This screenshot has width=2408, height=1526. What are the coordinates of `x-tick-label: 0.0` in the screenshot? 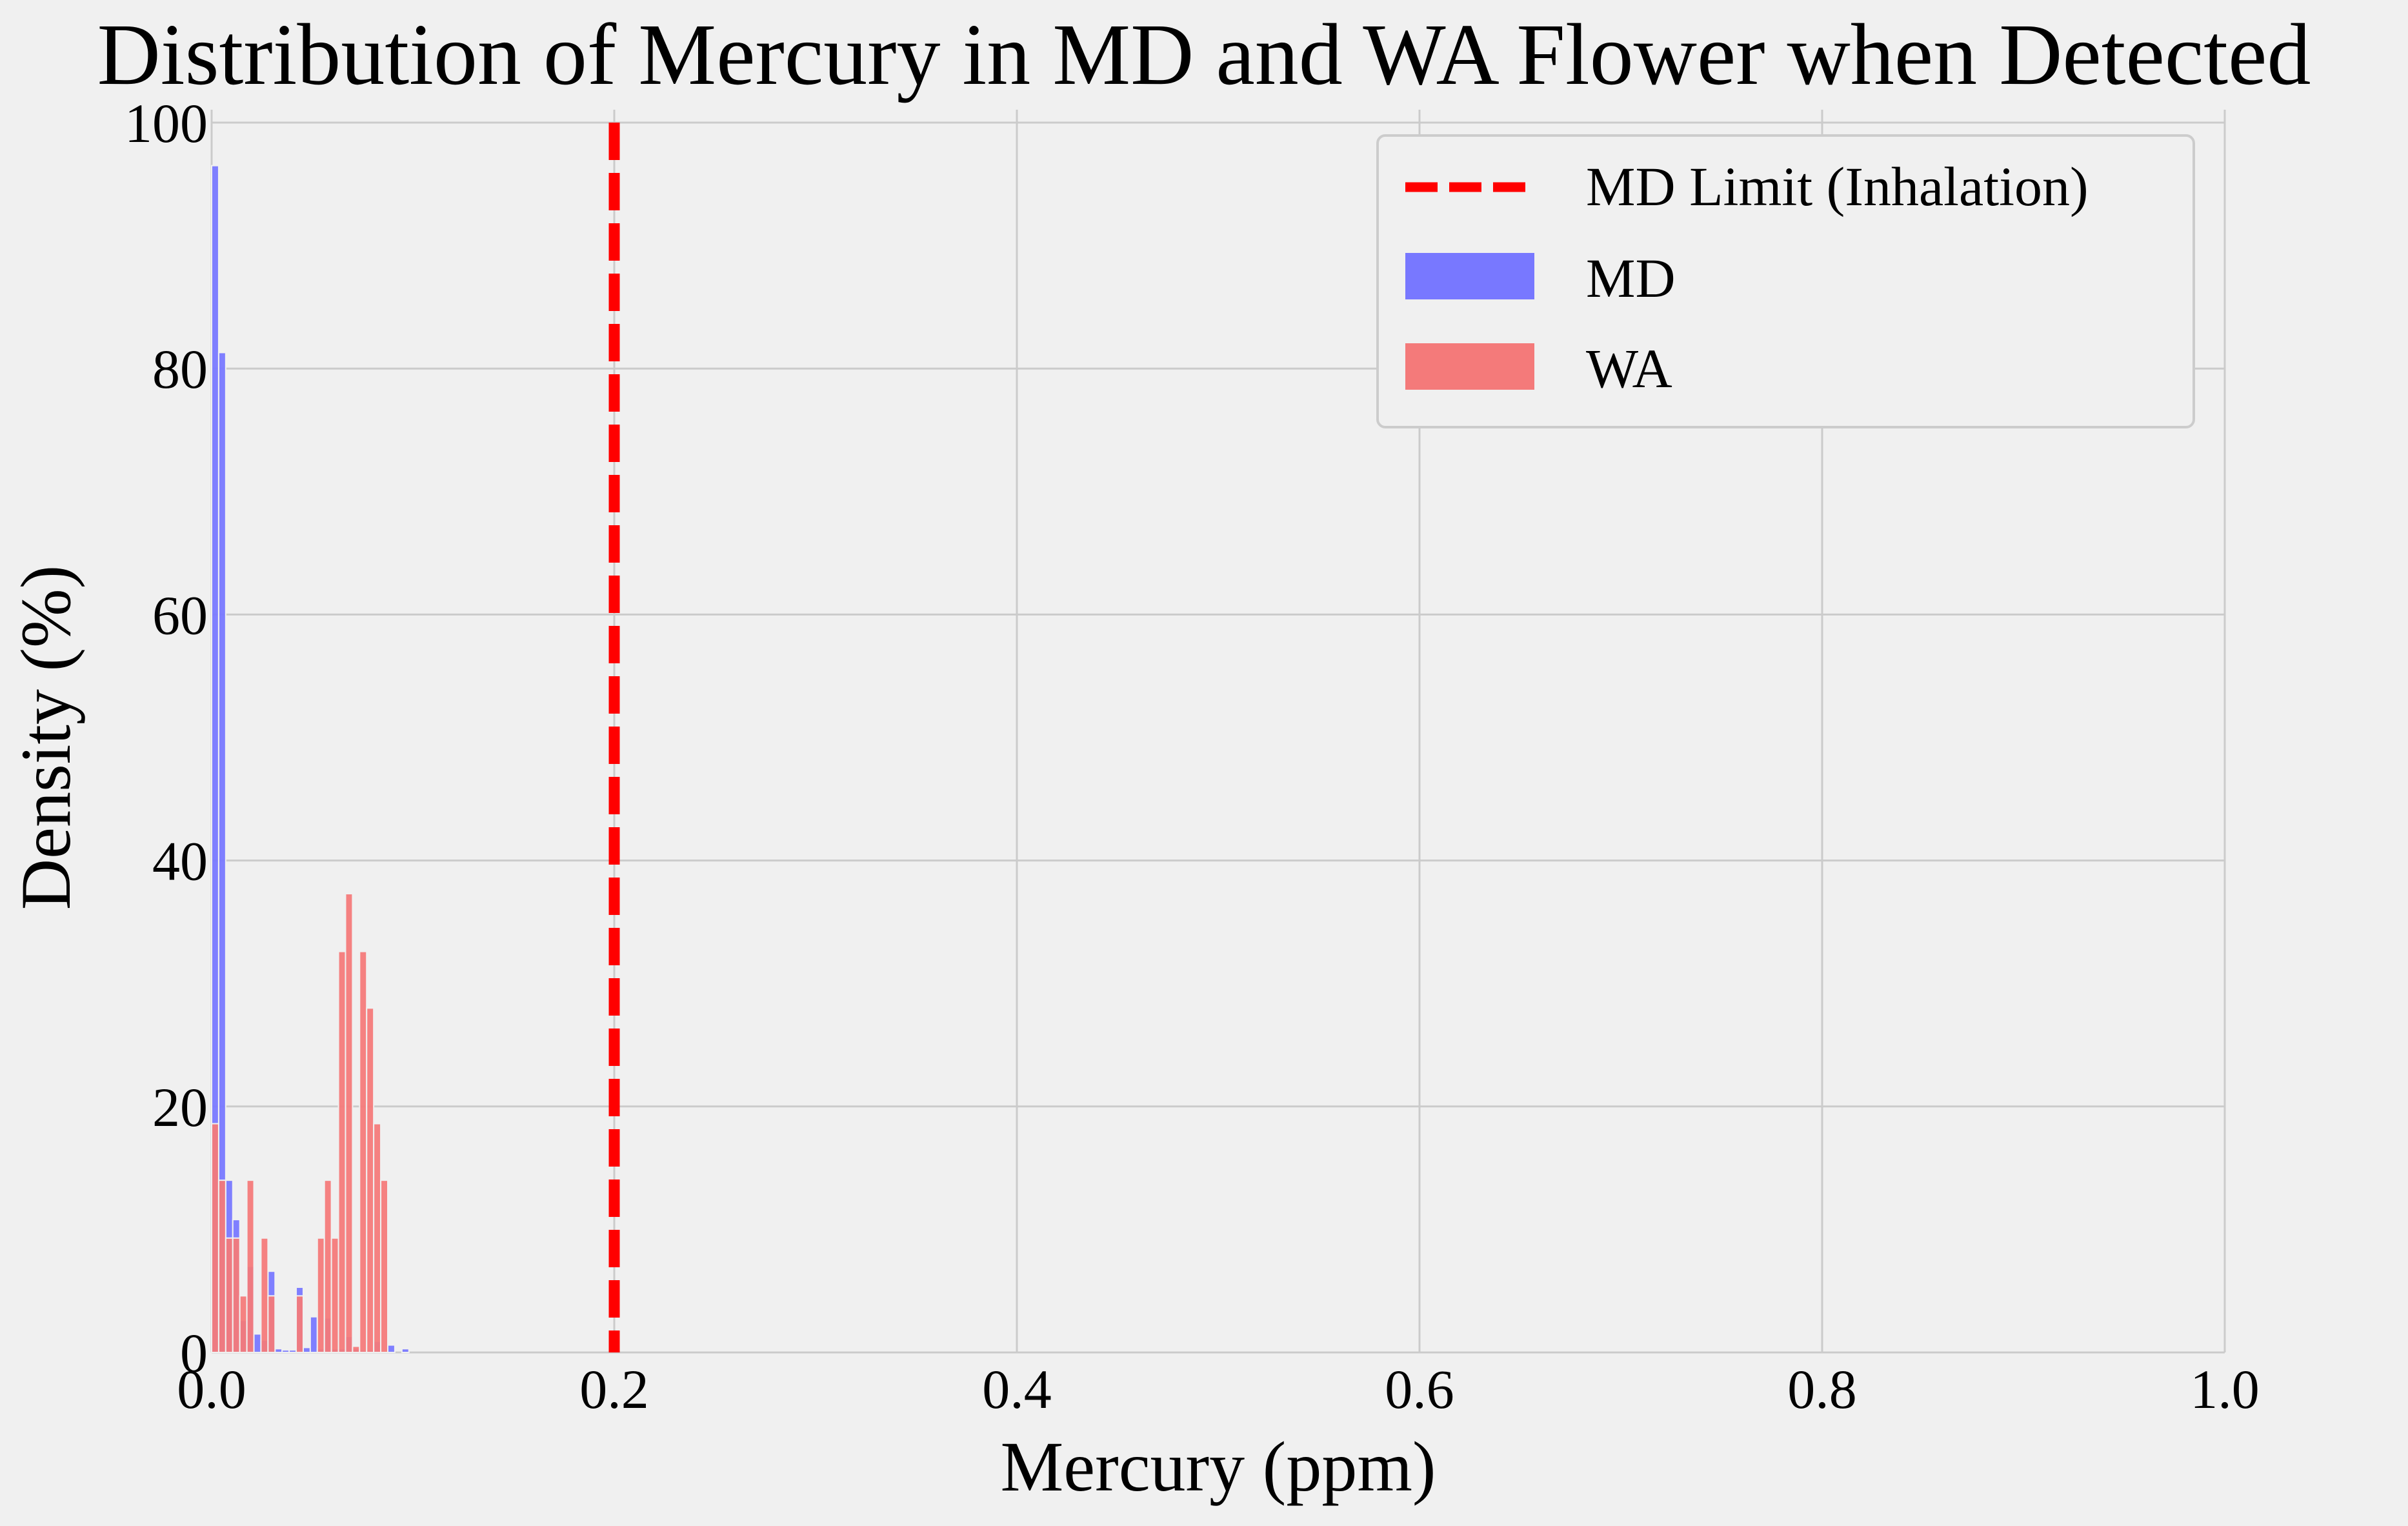 It's located at (211, 1389).